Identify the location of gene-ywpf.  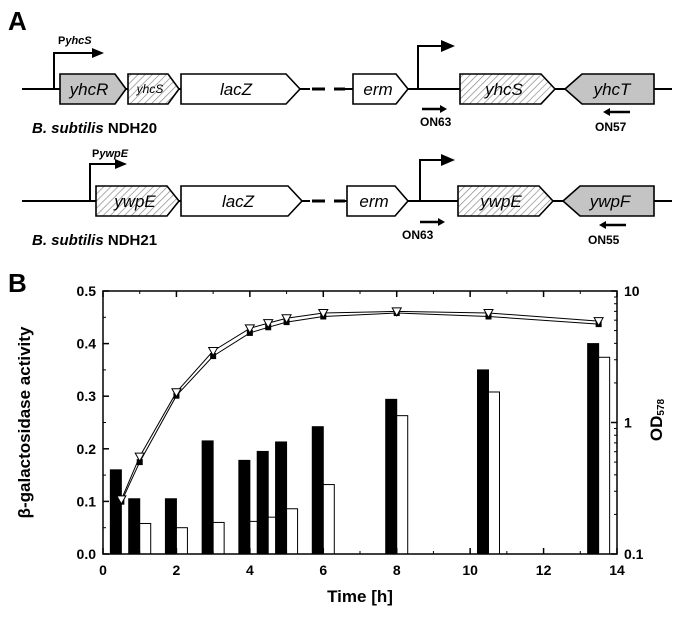
(608, 201).